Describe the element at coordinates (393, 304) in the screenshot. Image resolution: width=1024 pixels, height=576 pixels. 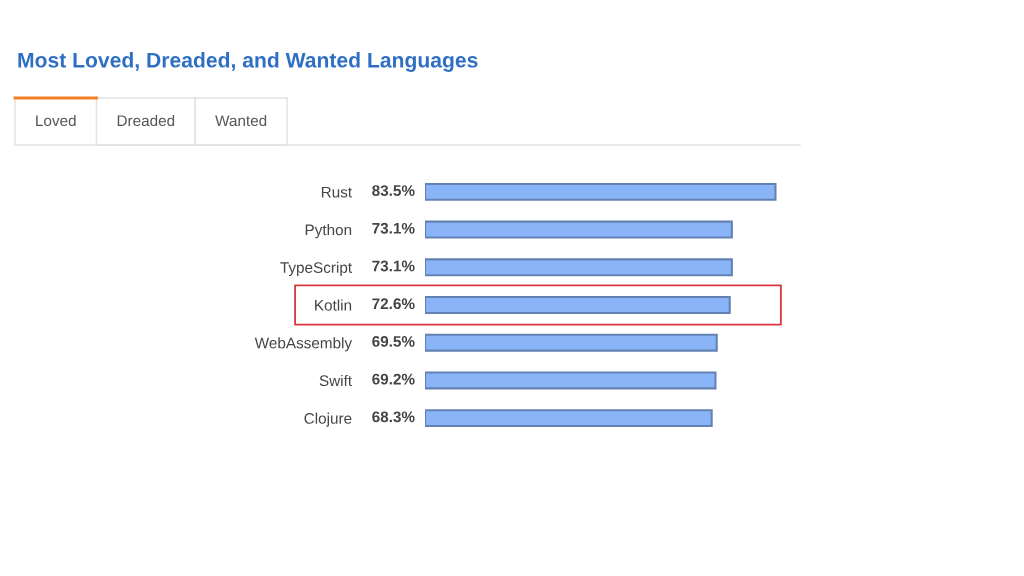
I see `data-label: 72.6%` at that location.